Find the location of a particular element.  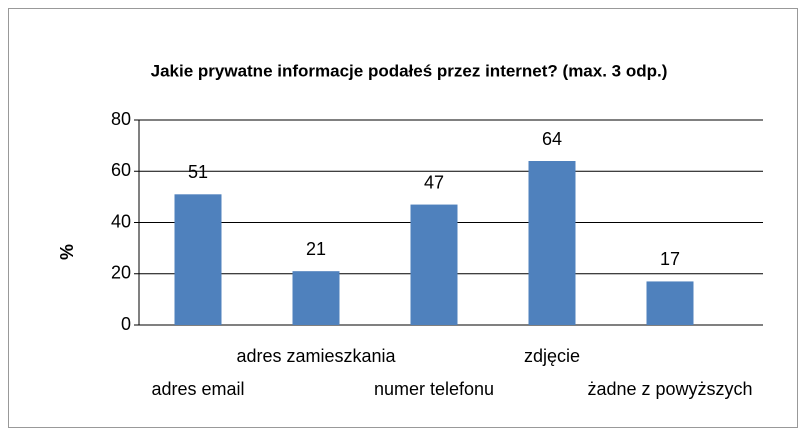

x-tick-label: żadne z powyższych is located at coordinates (669, 389).